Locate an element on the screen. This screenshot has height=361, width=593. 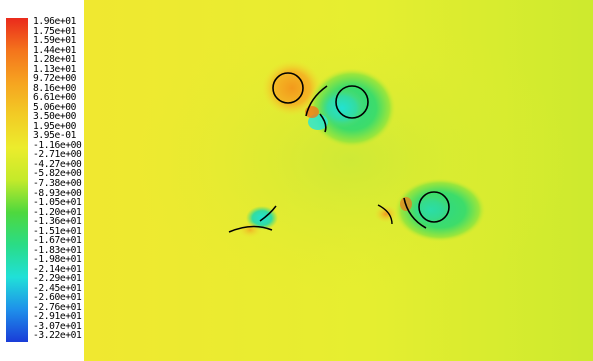
colorbar-tick-label: 6.61e+00 is located at coordinates (55, 98).